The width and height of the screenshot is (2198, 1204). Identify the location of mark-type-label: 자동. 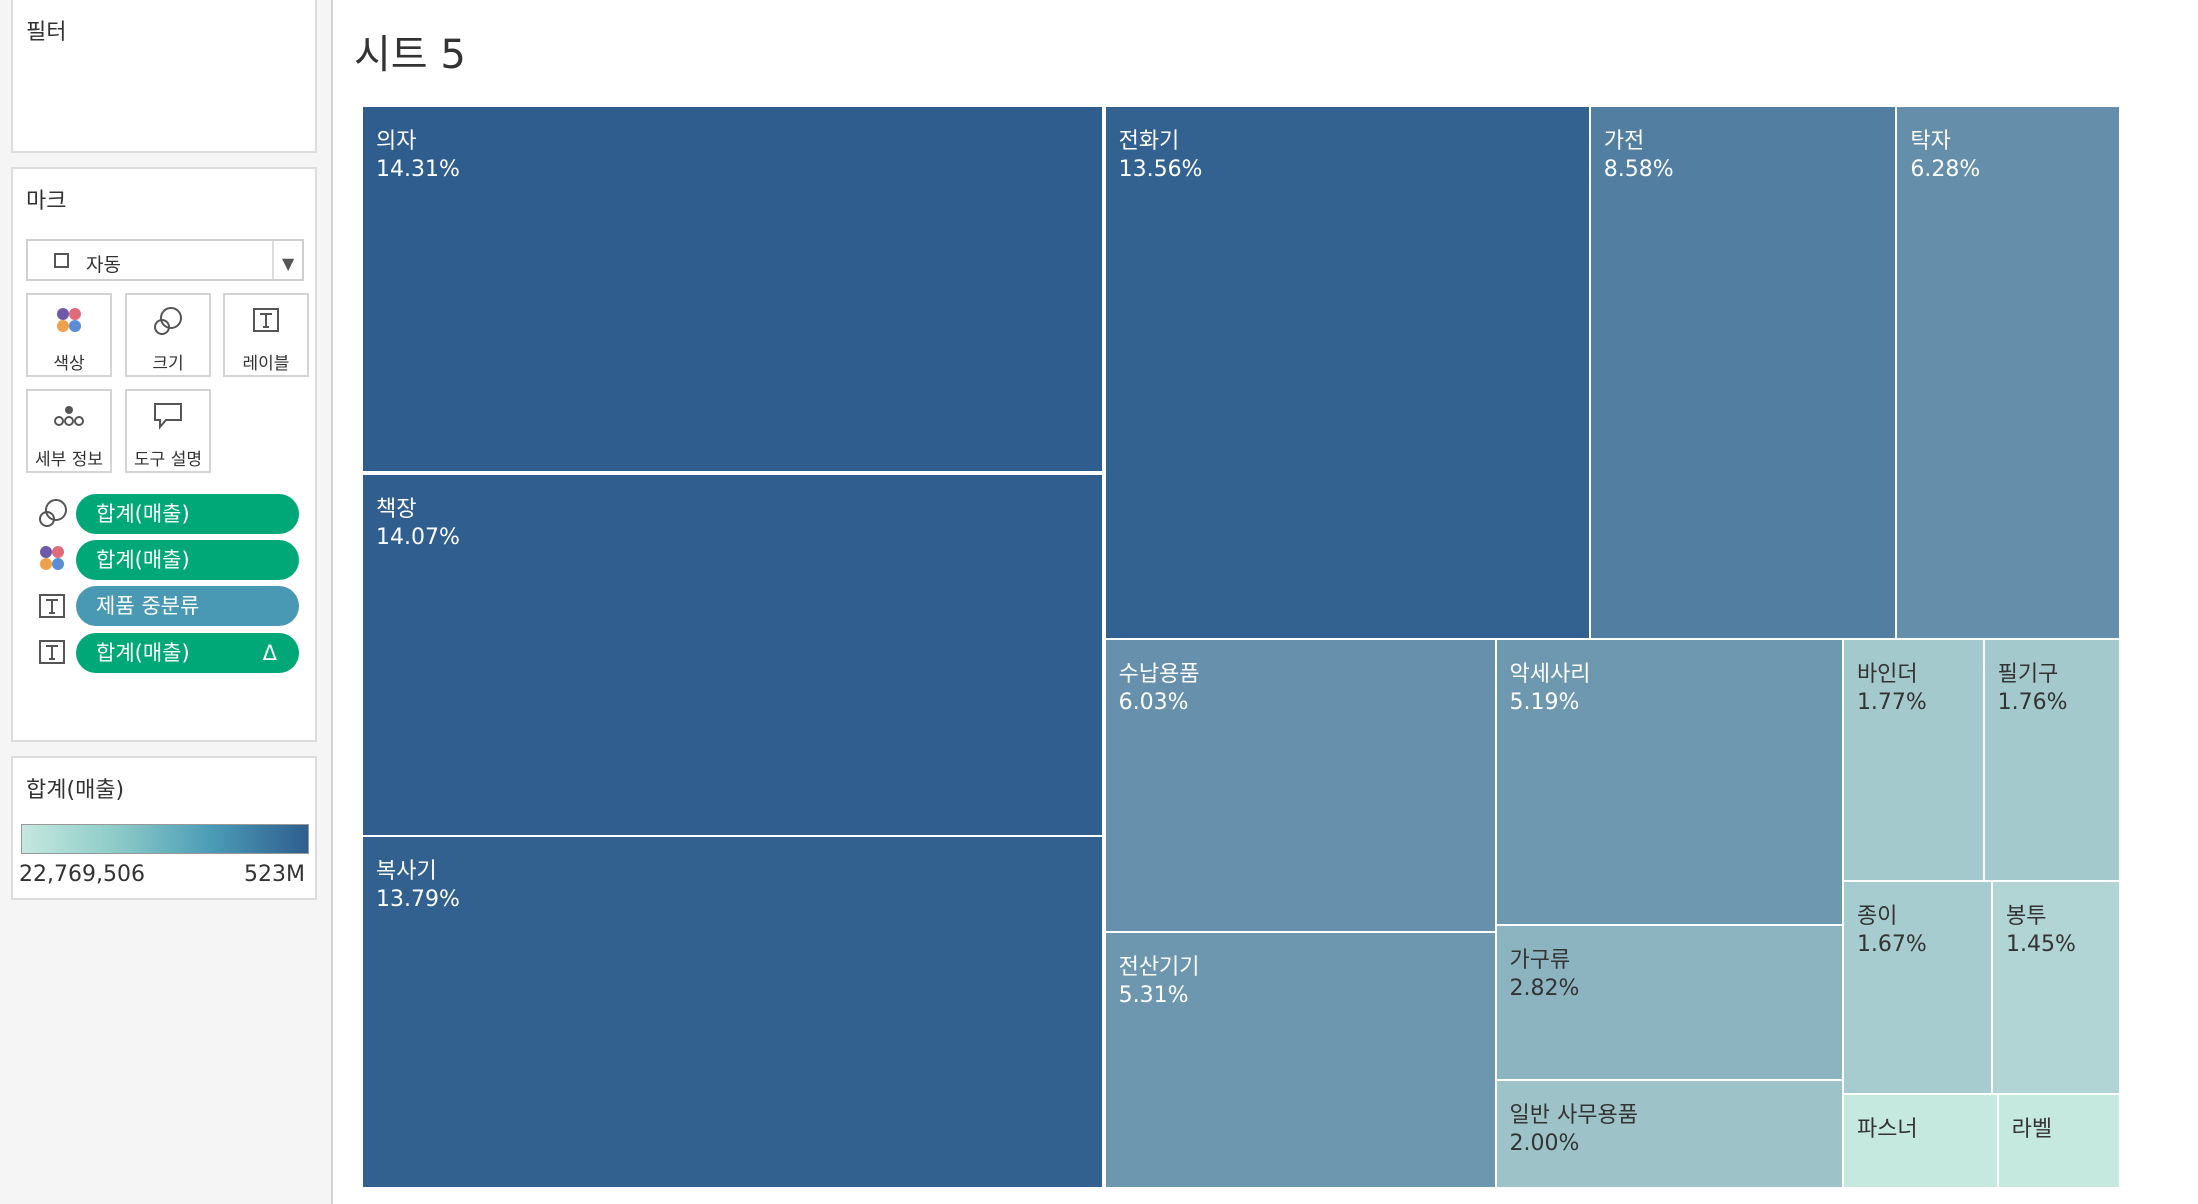
(103, 265).